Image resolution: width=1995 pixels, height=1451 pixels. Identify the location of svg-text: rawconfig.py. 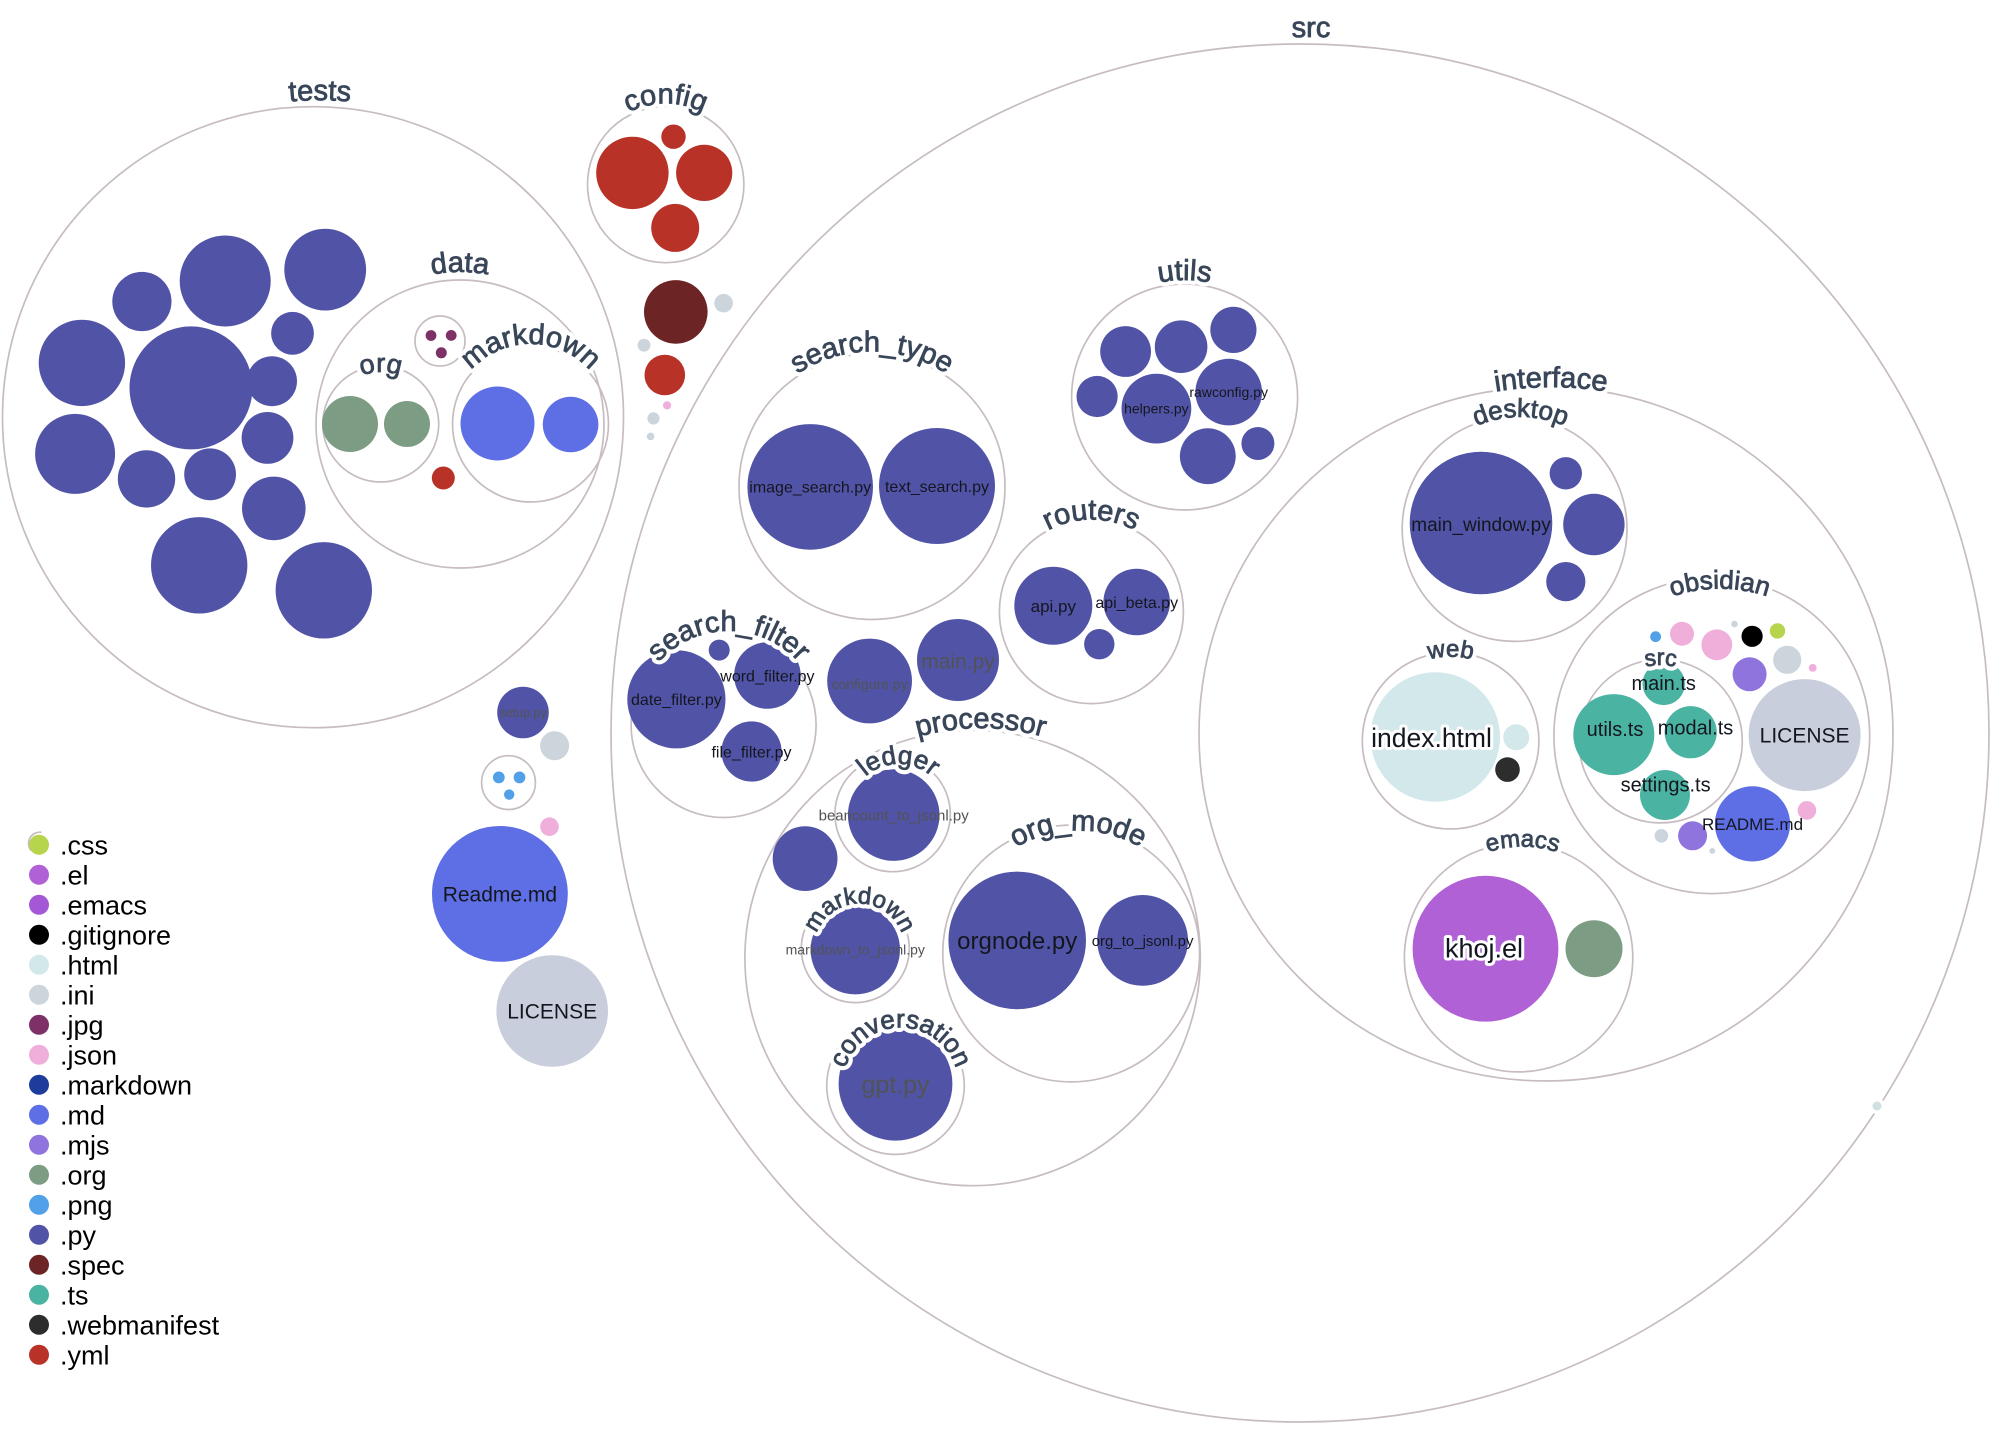
(1228, 392).